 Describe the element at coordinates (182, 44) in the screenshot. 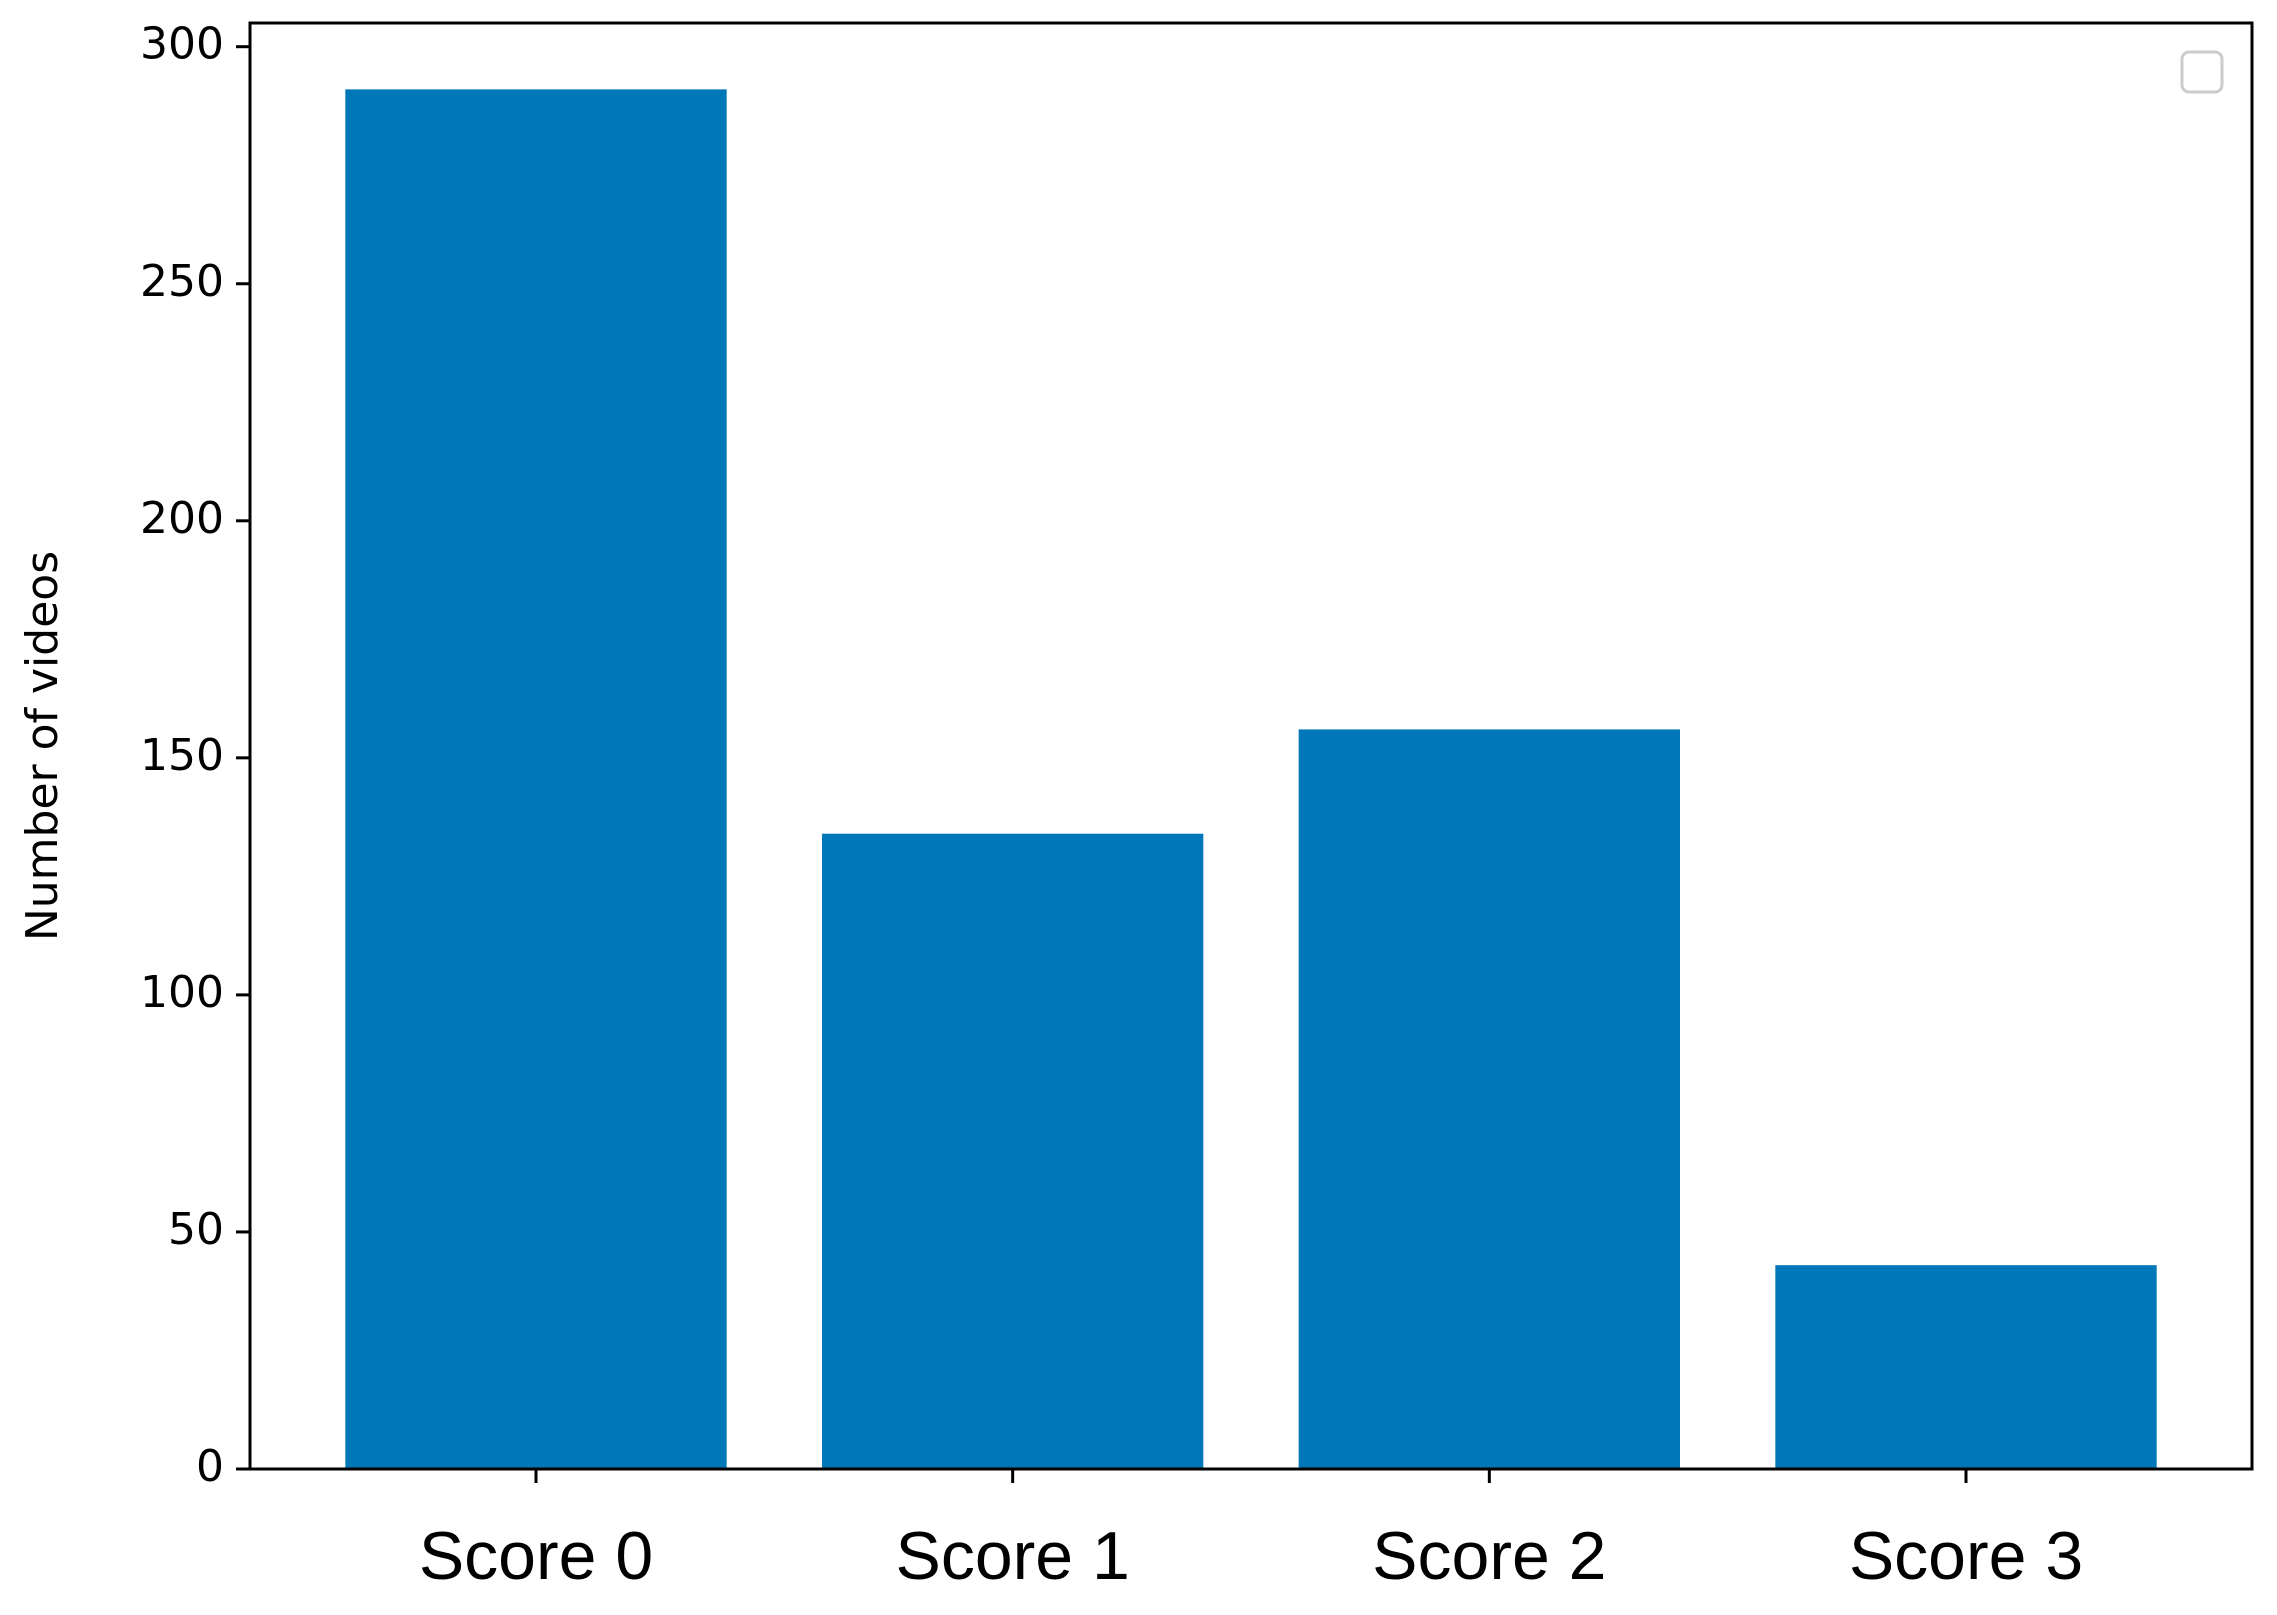

I see `y-tick-label: 300` at that location.